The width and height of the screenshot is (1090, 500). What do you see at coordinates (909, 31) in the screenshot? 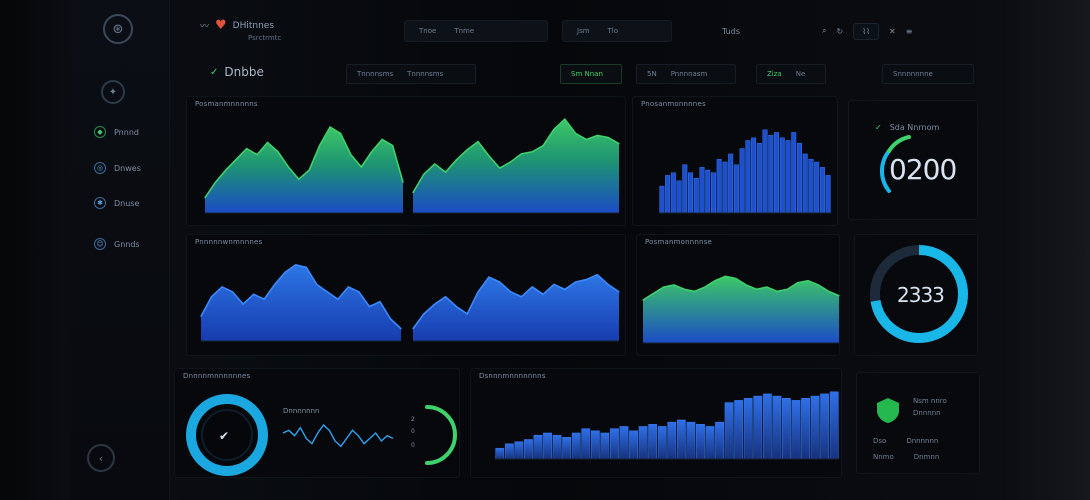
I see `menu-icon: ≡` at bounding box center [909, 31].